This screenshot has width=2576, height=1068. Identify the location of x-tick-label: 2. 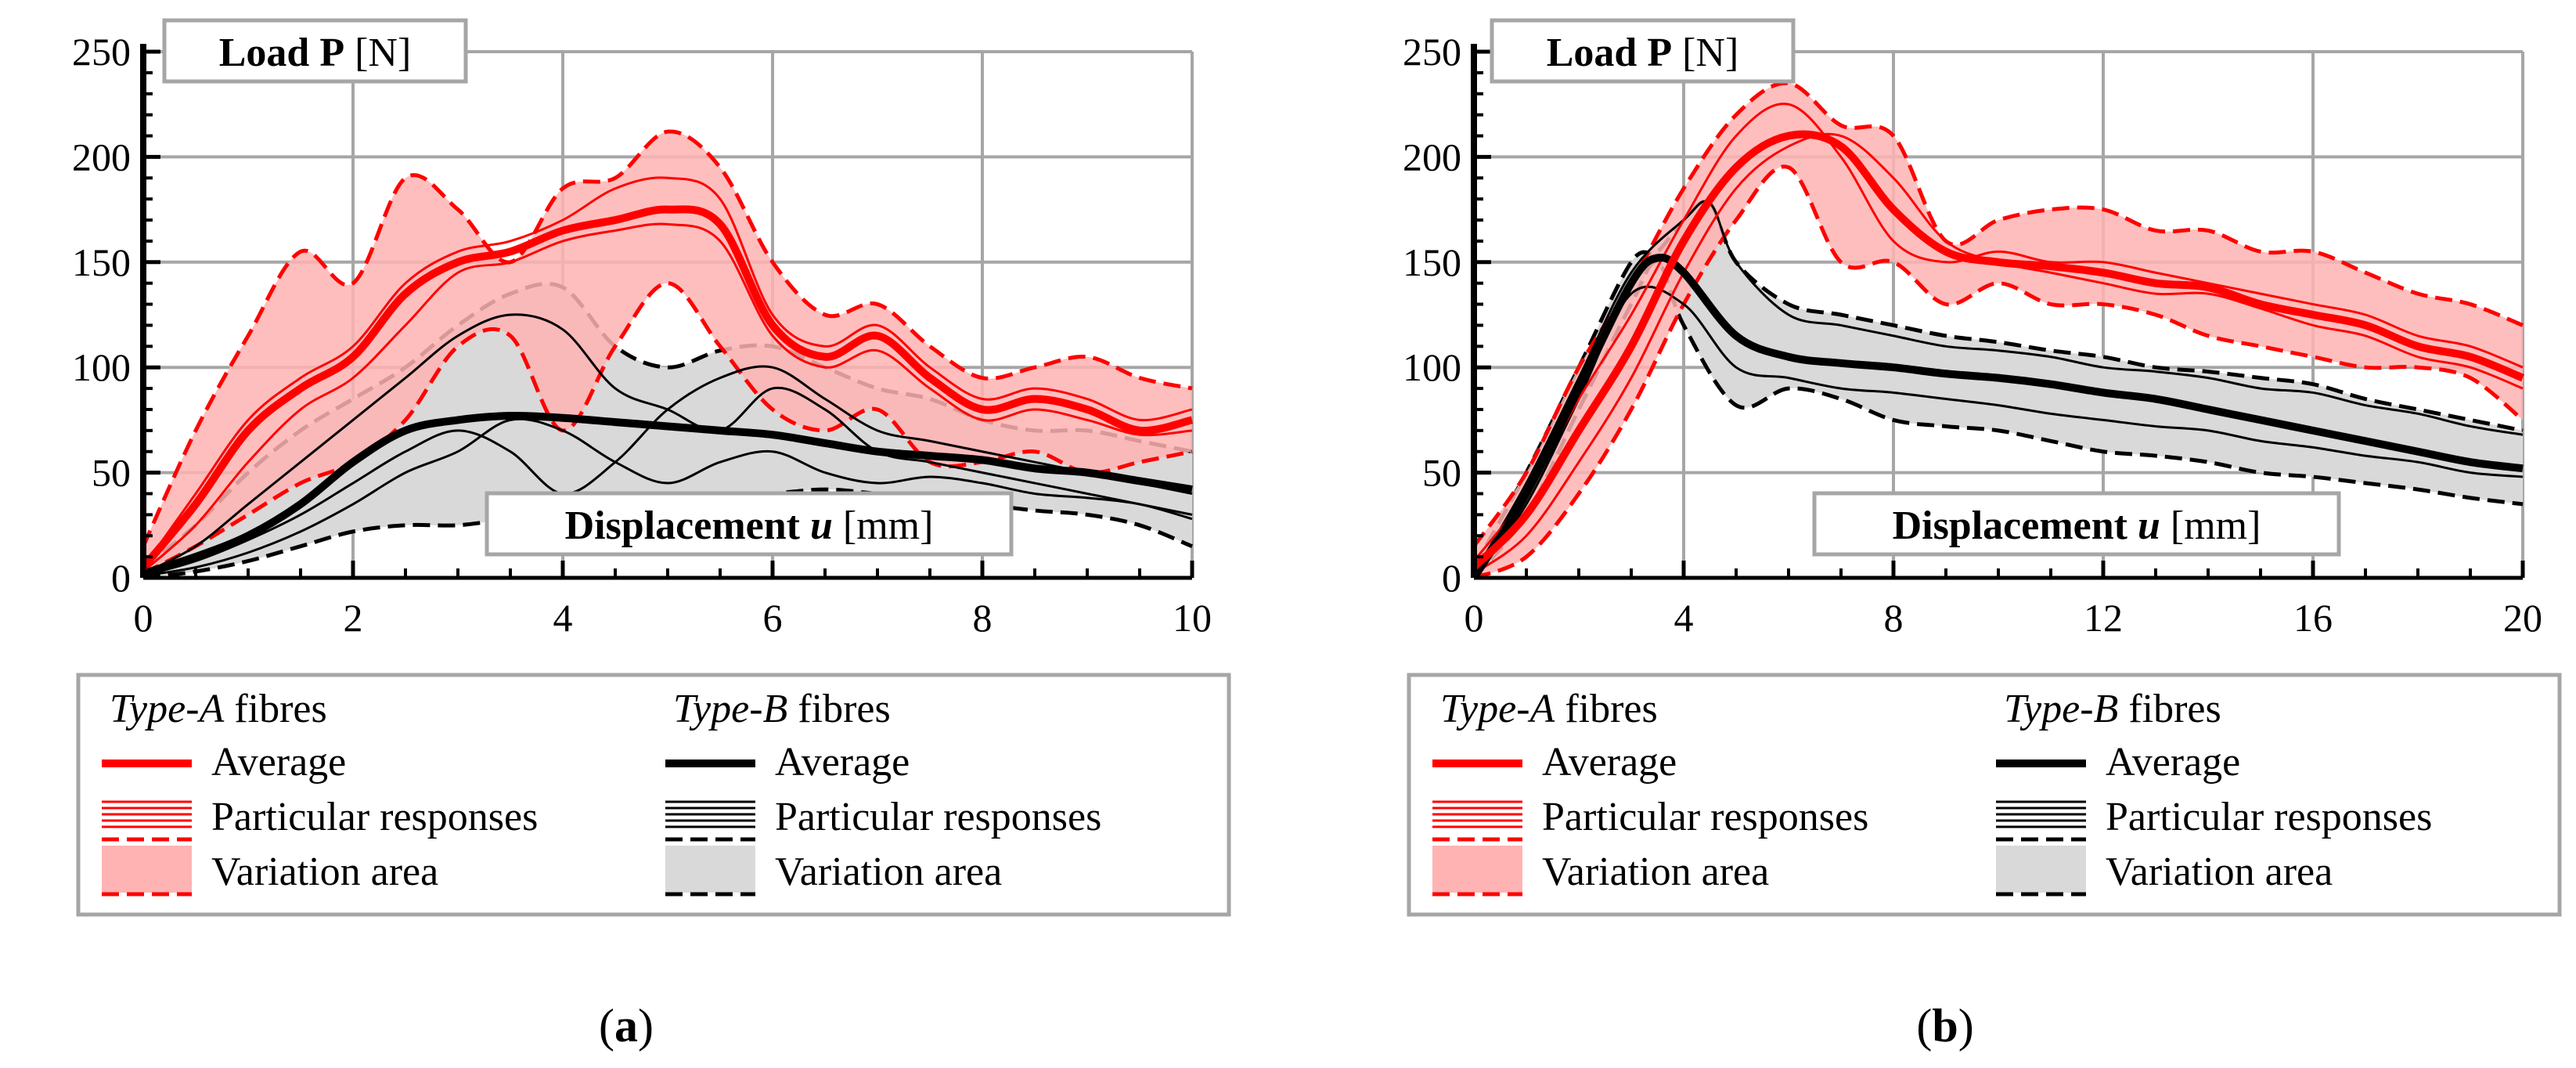
(353, 618).